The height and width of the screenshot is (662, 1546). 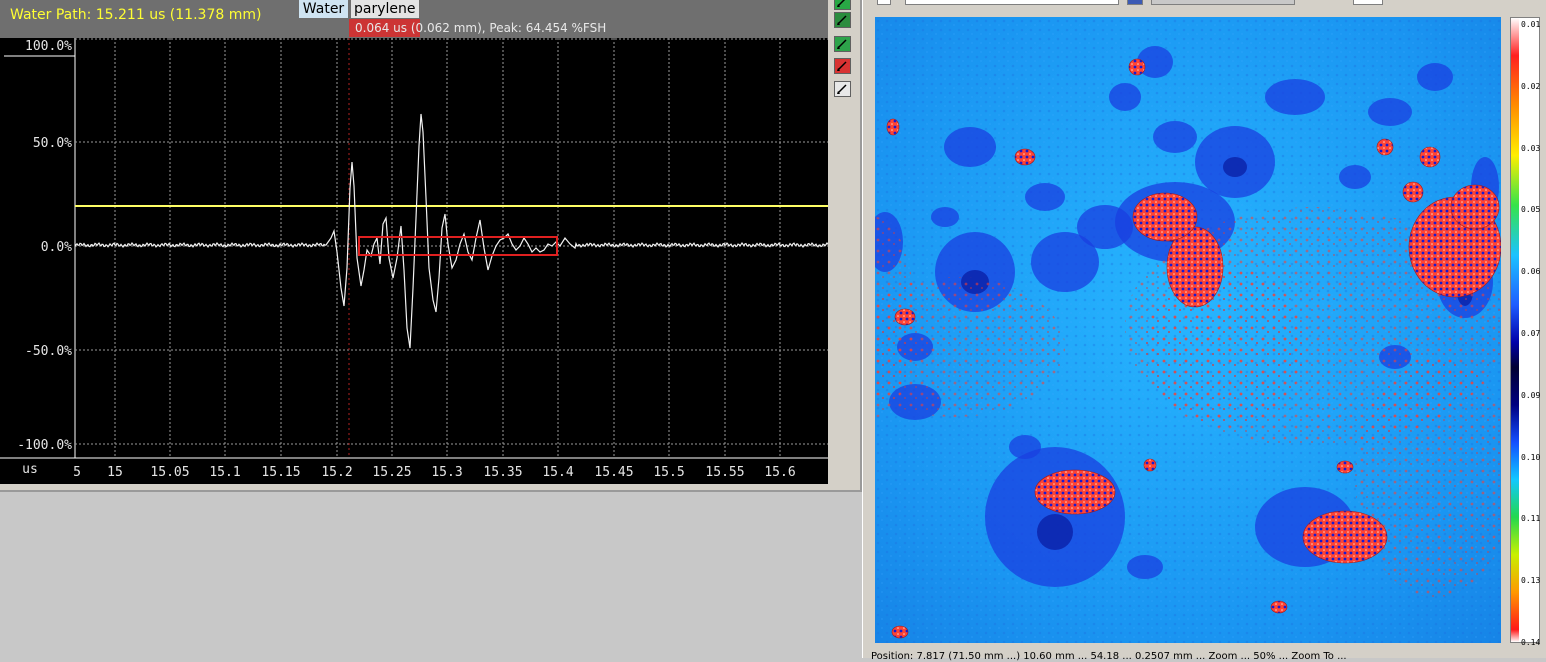 I want to click on y-tick-label: 0.0%, so click(x=56, y=247).